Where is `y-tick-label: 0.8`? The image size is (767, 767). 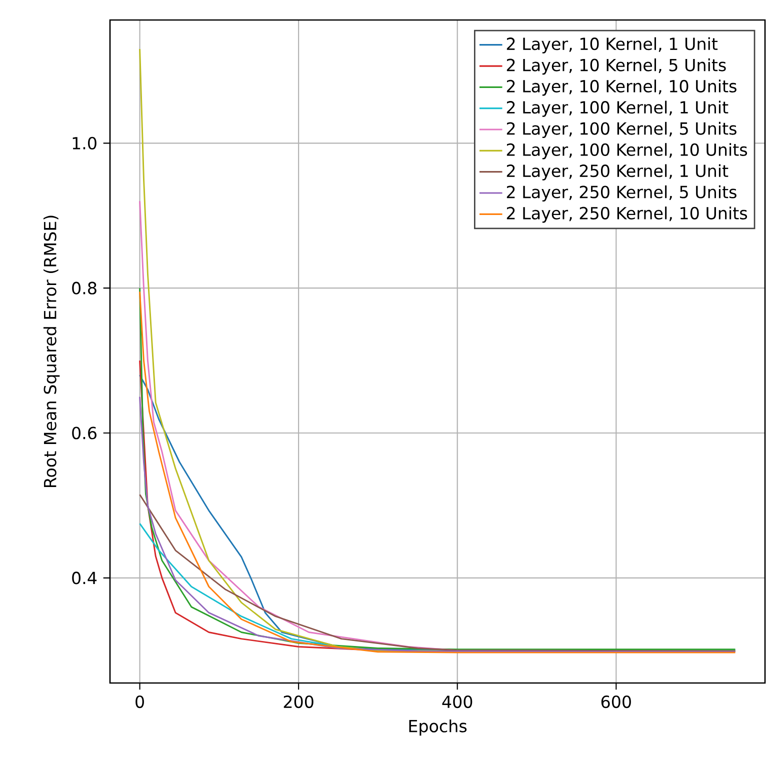
y-tick-label: 0.8 is located at coordinates (84, 288).